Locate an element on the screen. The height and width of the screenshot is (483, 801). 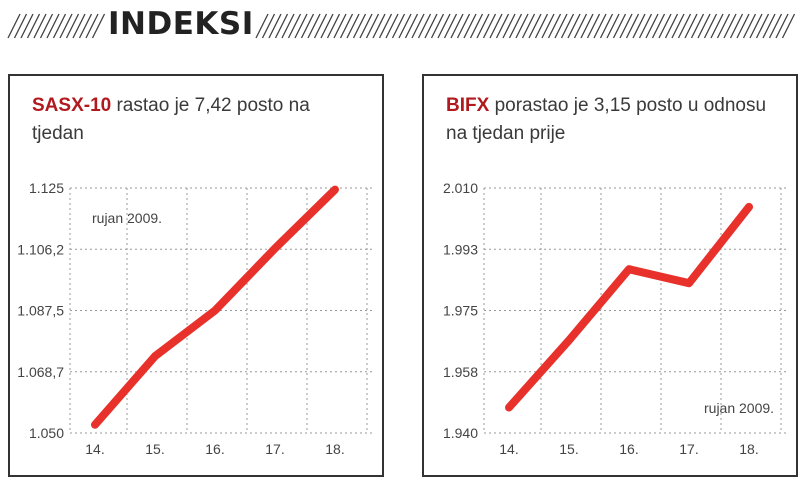
y-tick-label: 1.087,5 is located at coordinates (40, 311).